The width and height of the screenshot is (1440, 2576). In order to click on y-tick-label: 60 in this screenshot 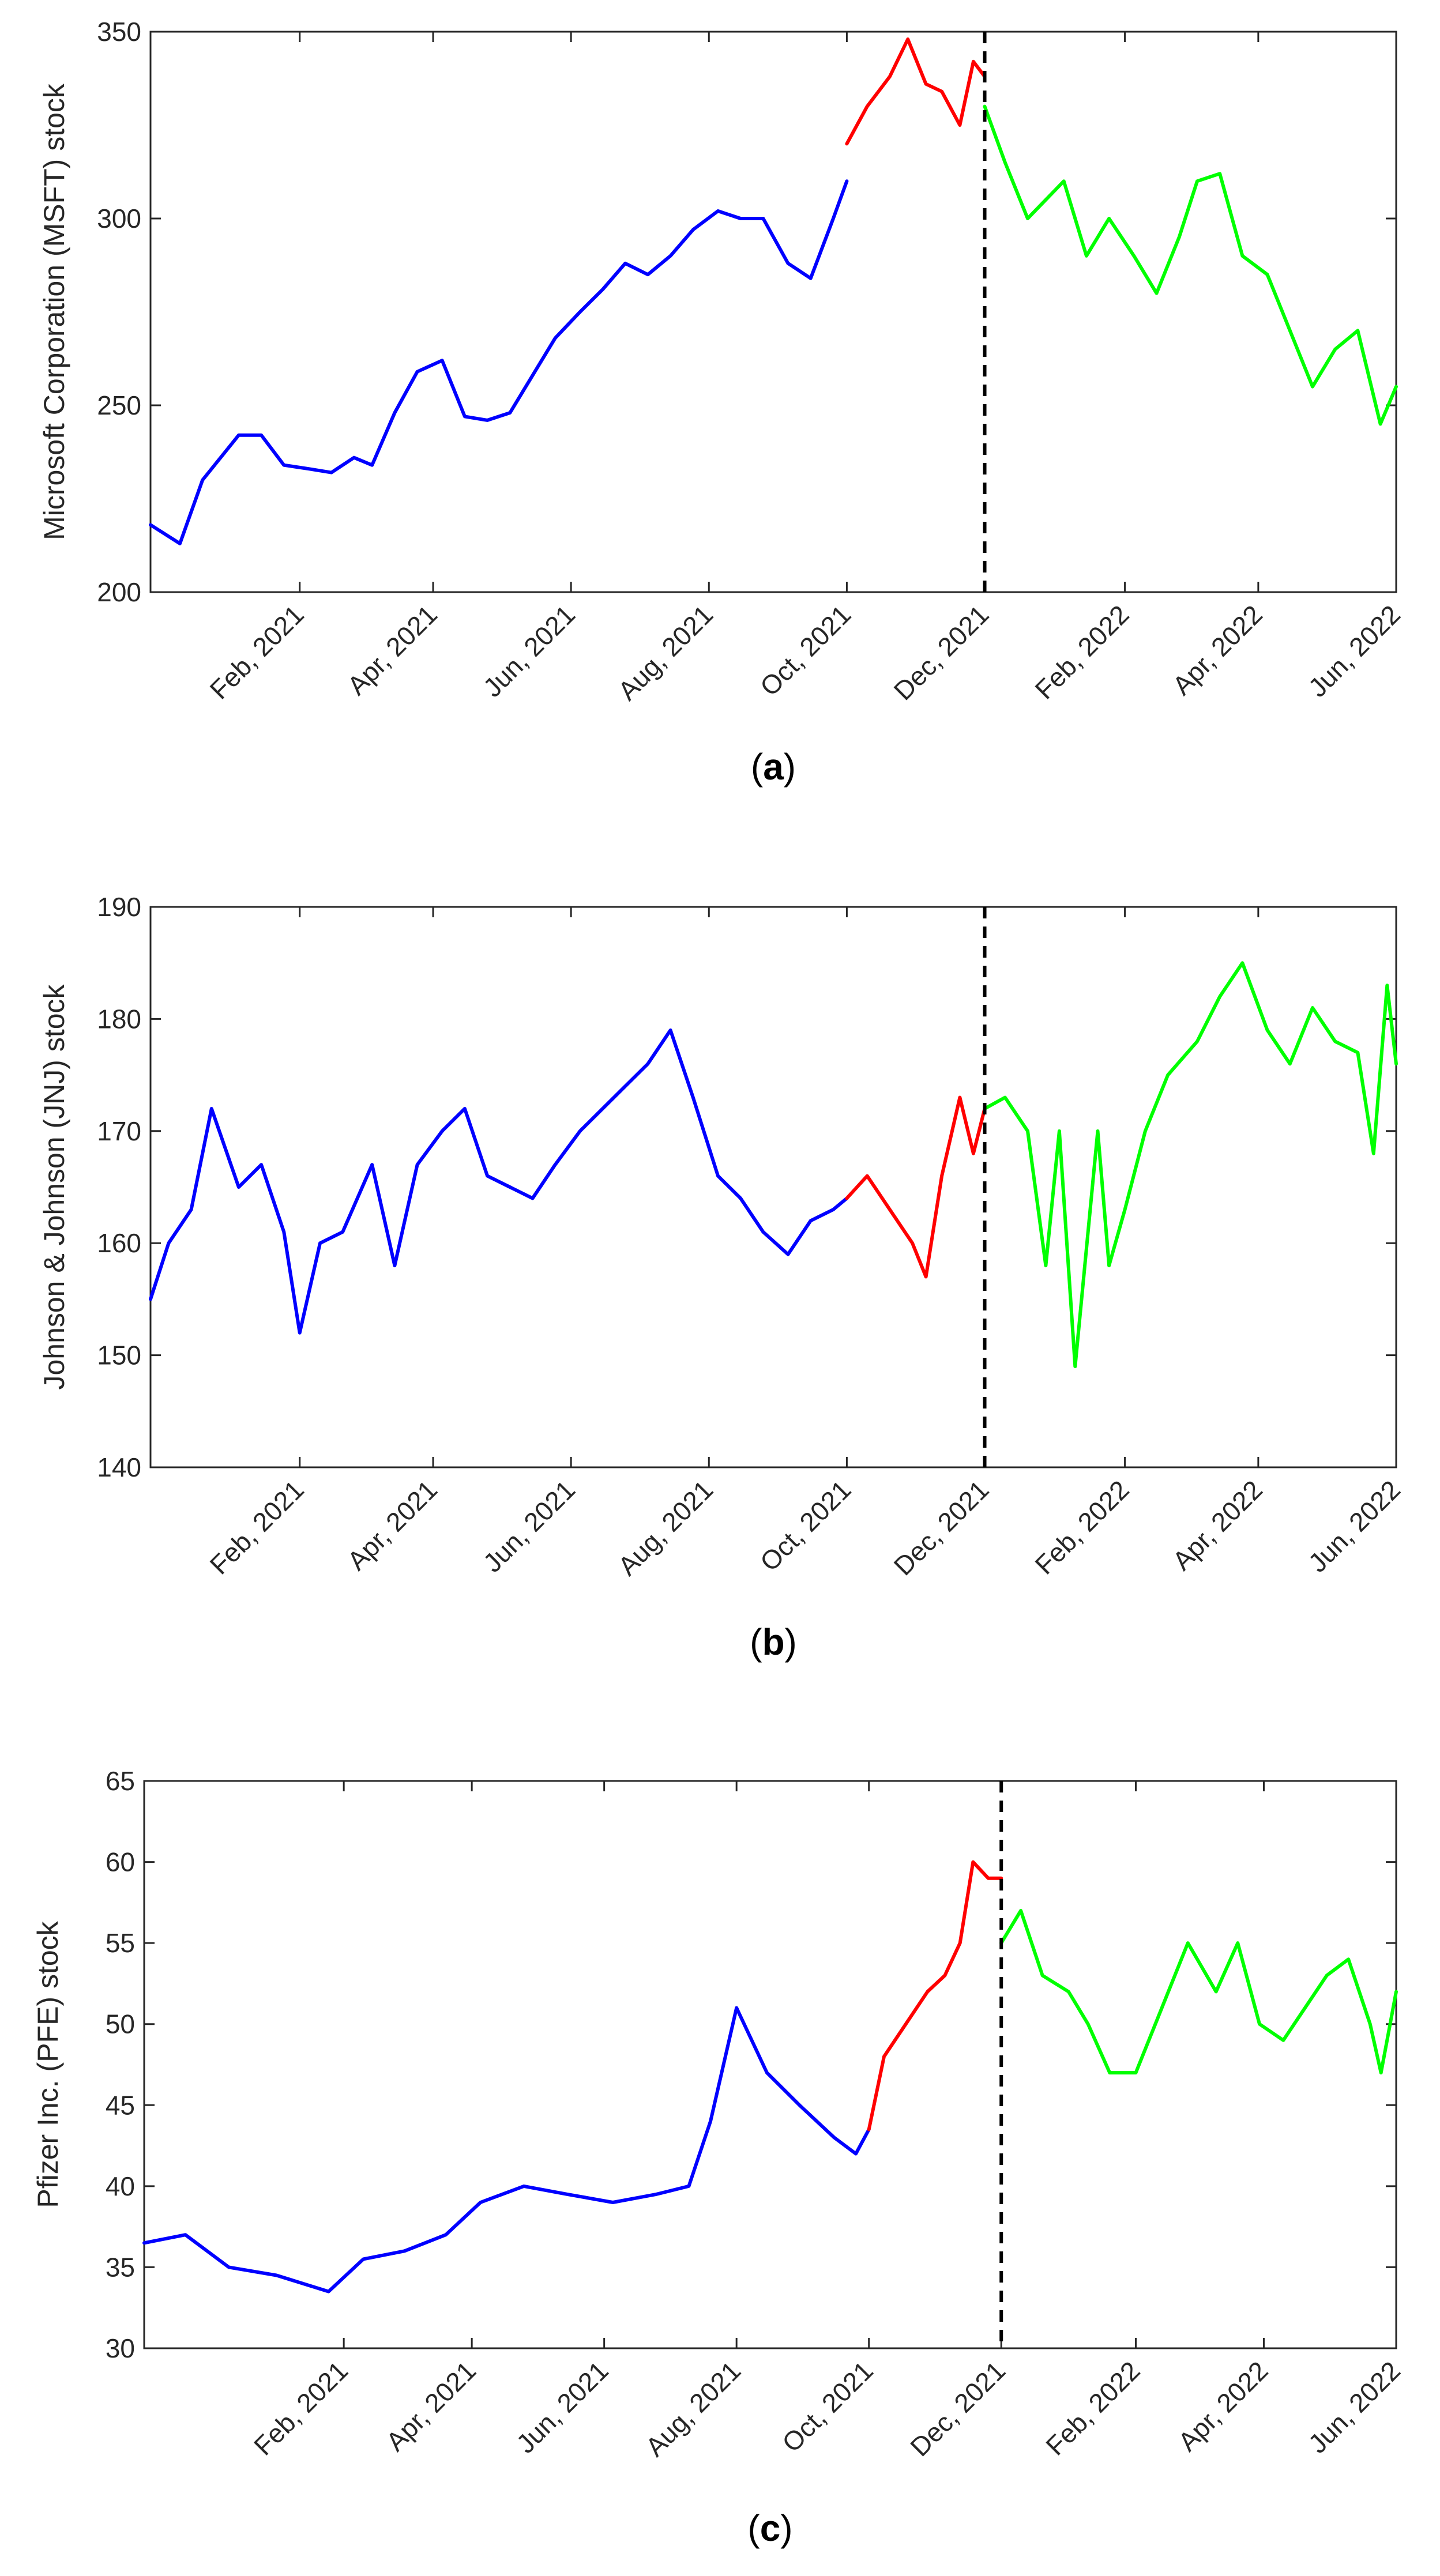, I will do `click(120, 1862)`.